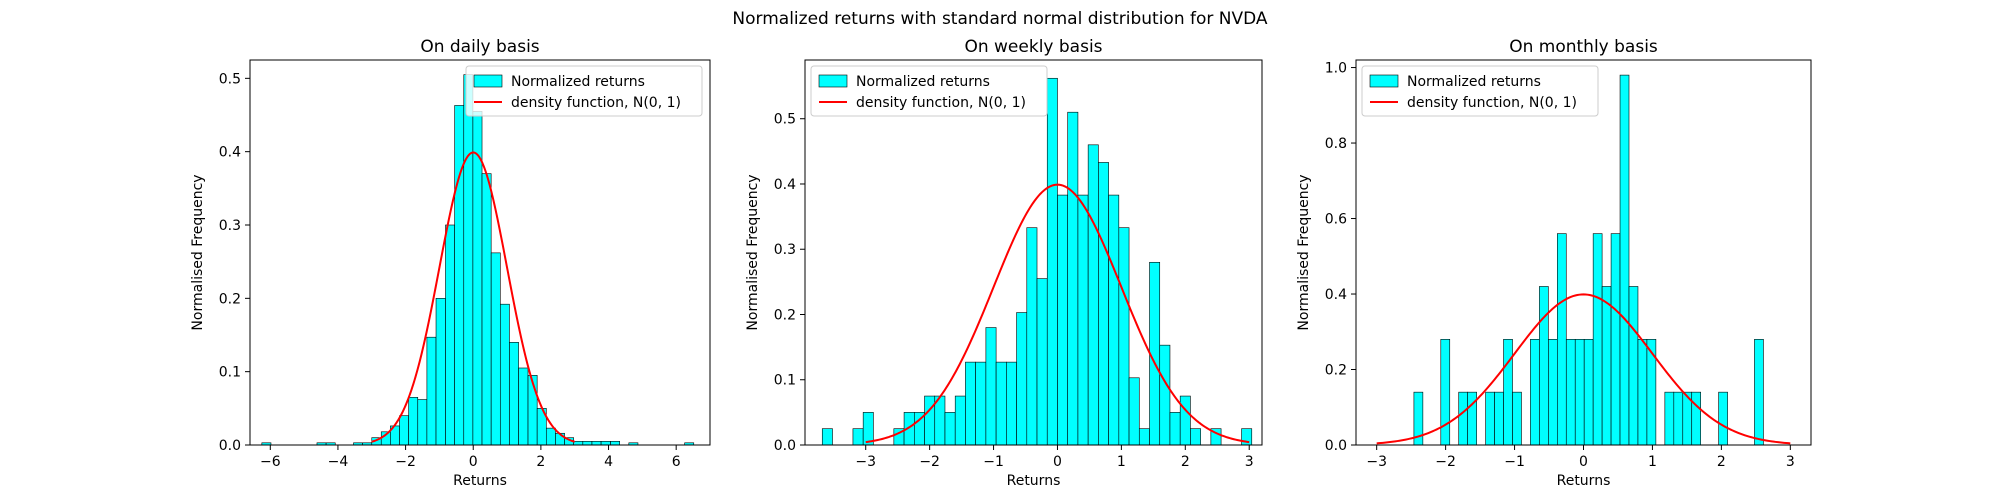 This screenshot has height=500, width=2000. Describe the element at coordinates (676, 462) in the screenshot. I see `x-tick-label: 6` at that location.